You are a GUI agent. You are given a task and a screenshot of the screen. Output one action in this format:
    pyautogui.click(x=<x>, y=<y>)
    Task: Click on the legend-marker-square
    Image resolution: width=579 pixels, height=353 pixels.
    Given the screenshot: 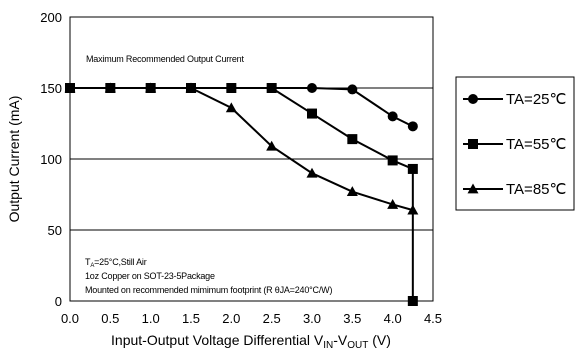 What is the action you would take?
    pyautogui.click(x=473, y=144)
    